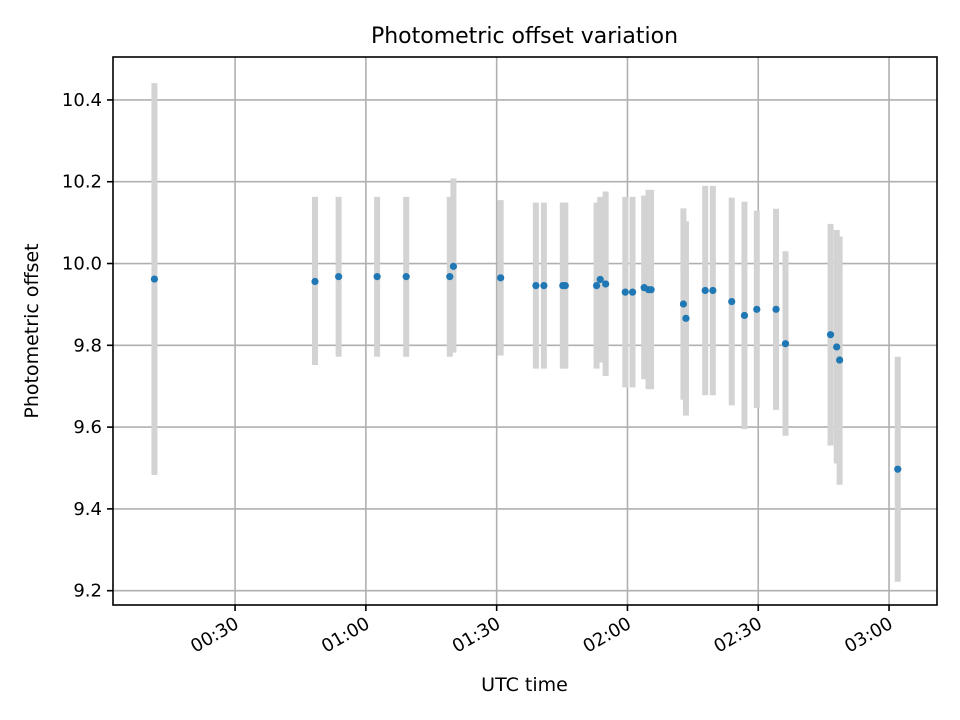 The image size is (960, 720). Describe the element at coordinates (607, 635) in the screenshot. I see `x-tick-label: 02:00` at that location.